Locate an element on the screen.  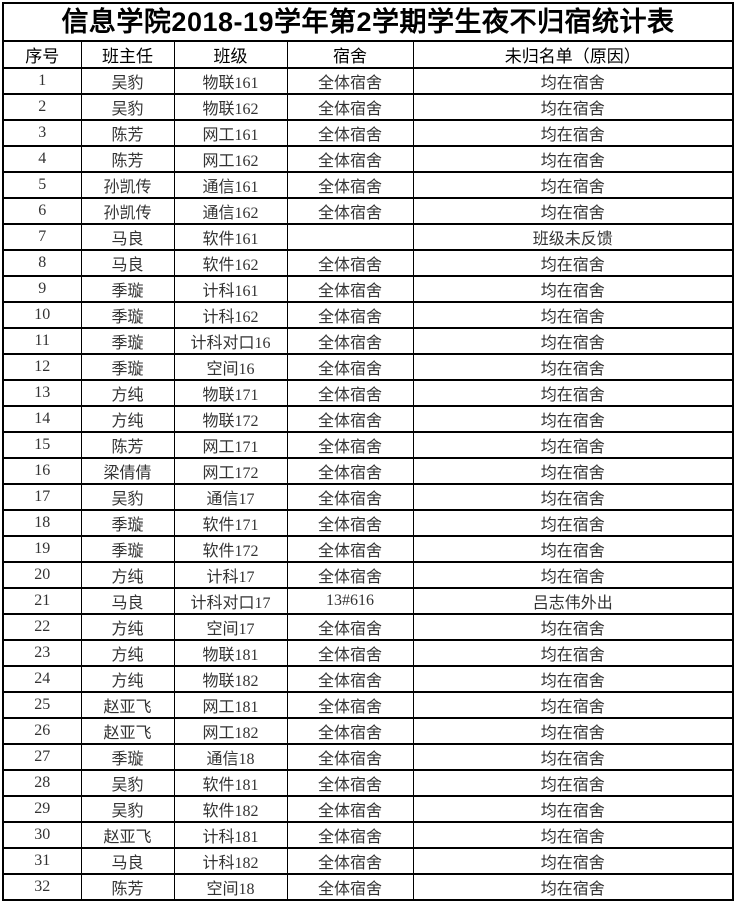
cell-class: 通信162 is located at coordinates (230, 211).